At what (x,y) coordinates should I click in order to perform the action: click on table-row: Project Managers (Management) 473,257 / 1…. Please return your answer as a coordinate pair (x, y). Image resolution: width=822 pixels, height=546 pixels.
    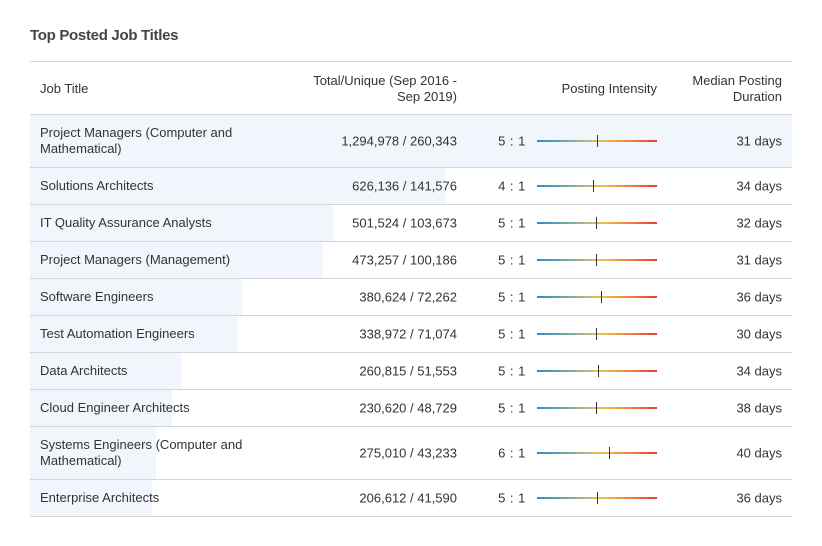
    Looking at the image, I should click on (411, 260).